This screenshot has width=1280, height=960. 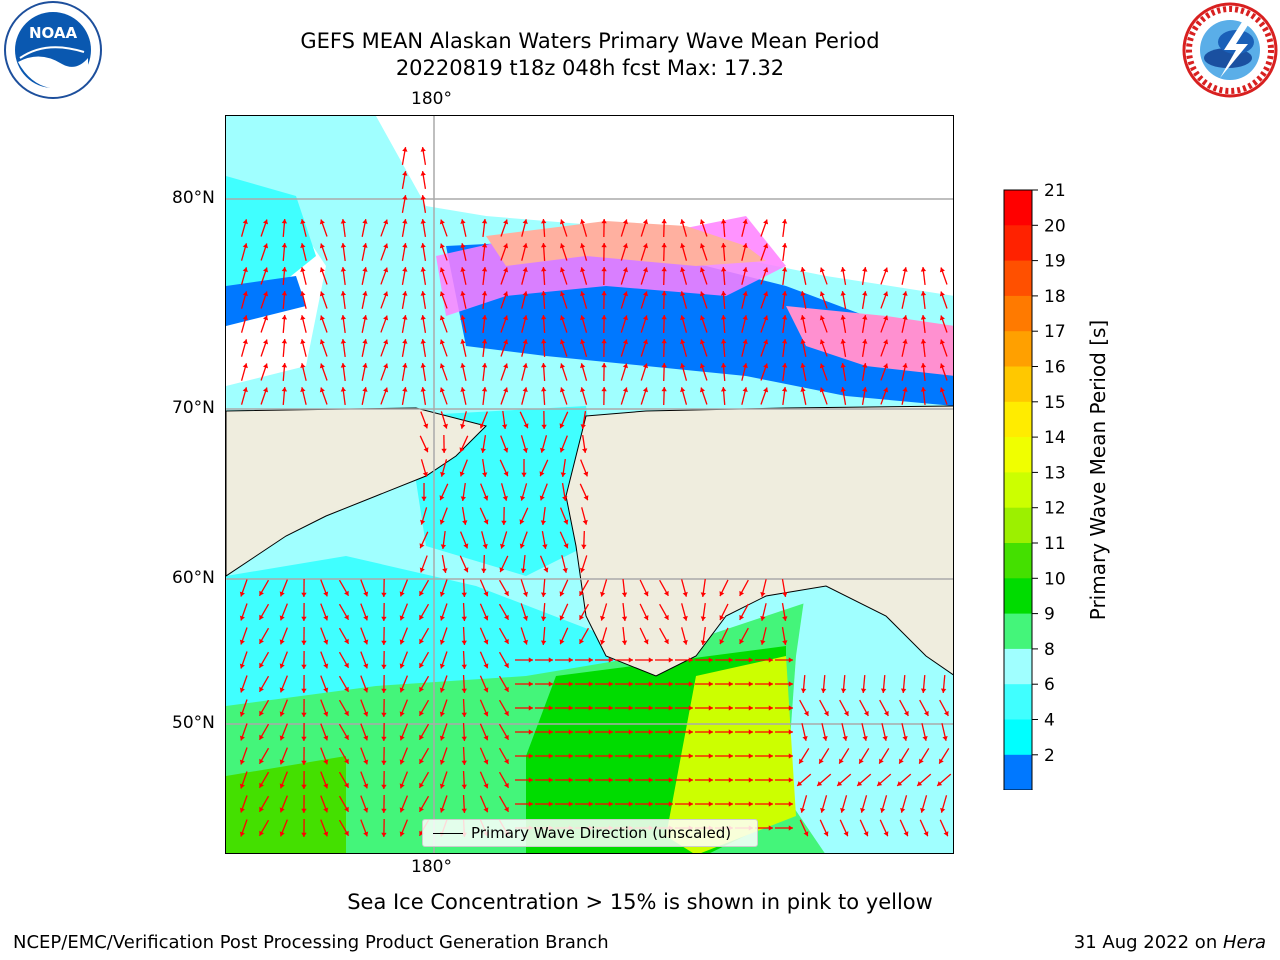 What do you see at coordinates (448, 833) in the screenshot?
I see `legend-line-swatch` at bounding box center [448, 833].